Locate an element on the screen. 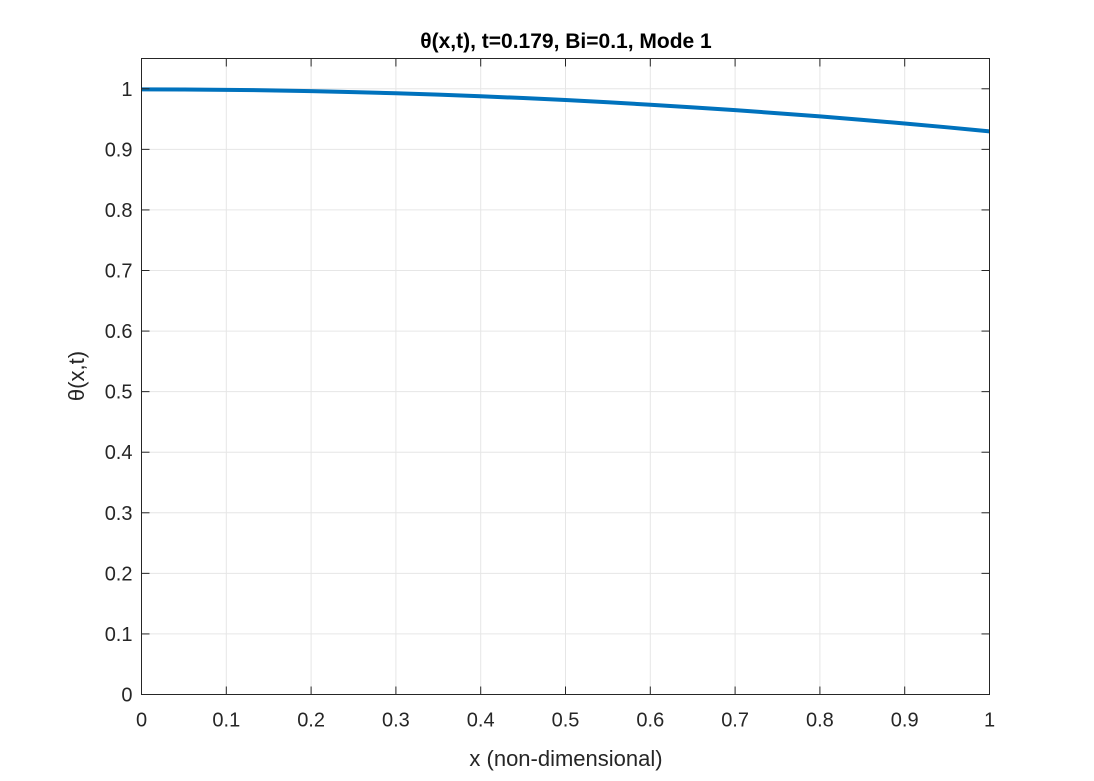 Image resolution: width=1094 pixels, height=781 pixels. y-tick-label: 0.1 is located at coordinates (119, 635).